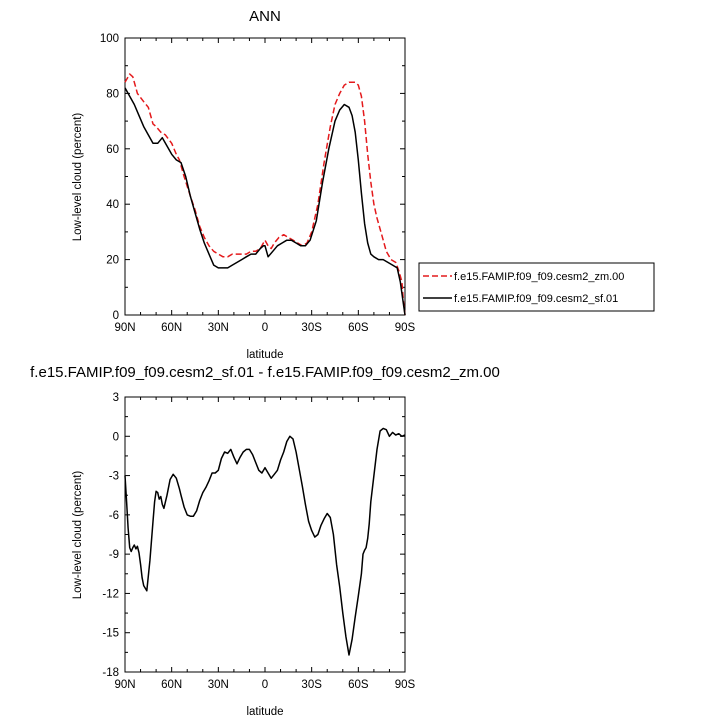 This screenshot has width=702, height=725. What do you see at coordinates (114, 555) in the screenshot?
I see `y-tick-label: -9` at bounding box center [114, 555].